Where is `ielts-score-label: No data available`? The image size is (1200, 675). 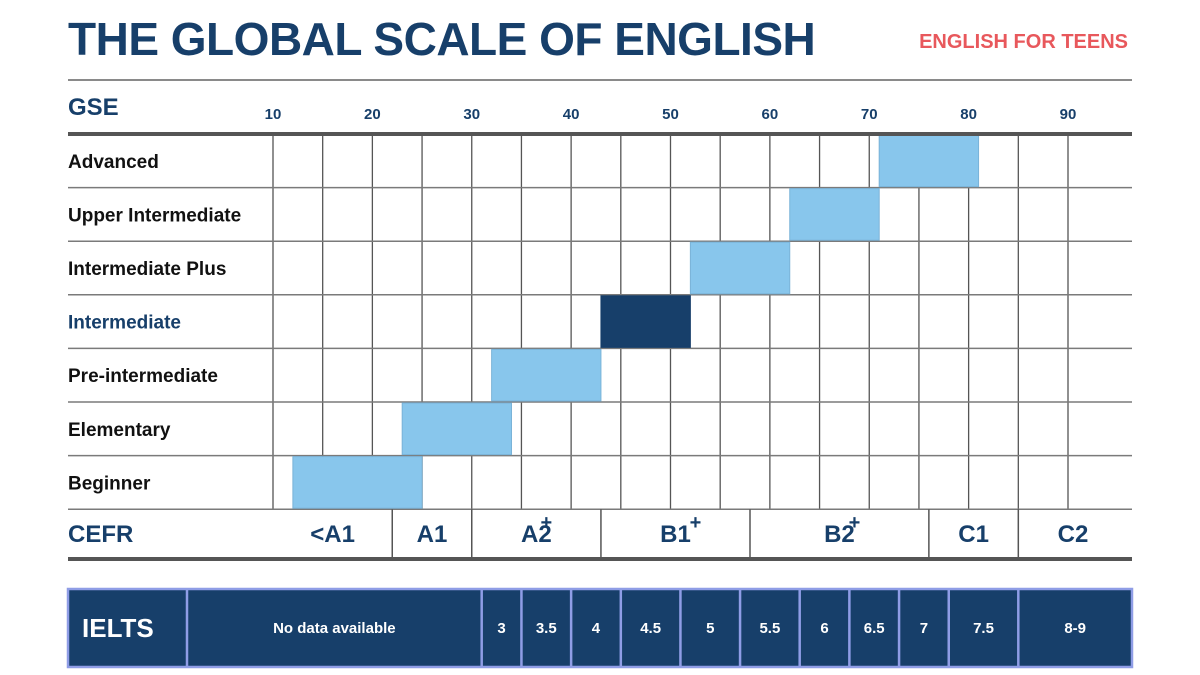 ielts-score-label: No data available is located at coordinates (334, 628).